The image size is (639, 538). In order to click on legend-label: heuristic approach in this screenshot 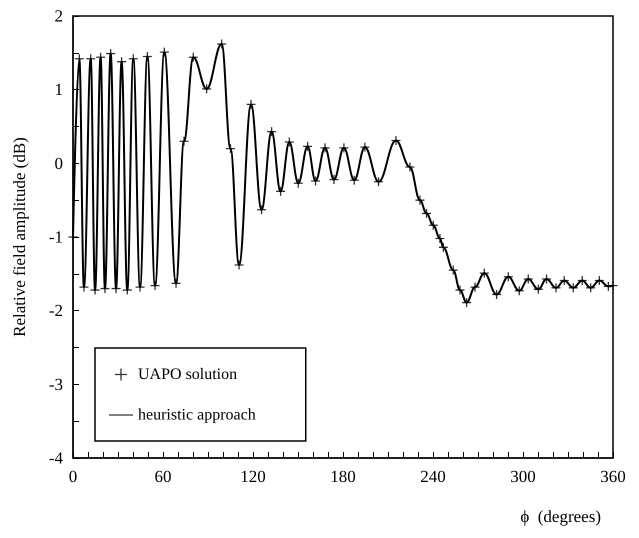, I will do `click(197, 415)`.